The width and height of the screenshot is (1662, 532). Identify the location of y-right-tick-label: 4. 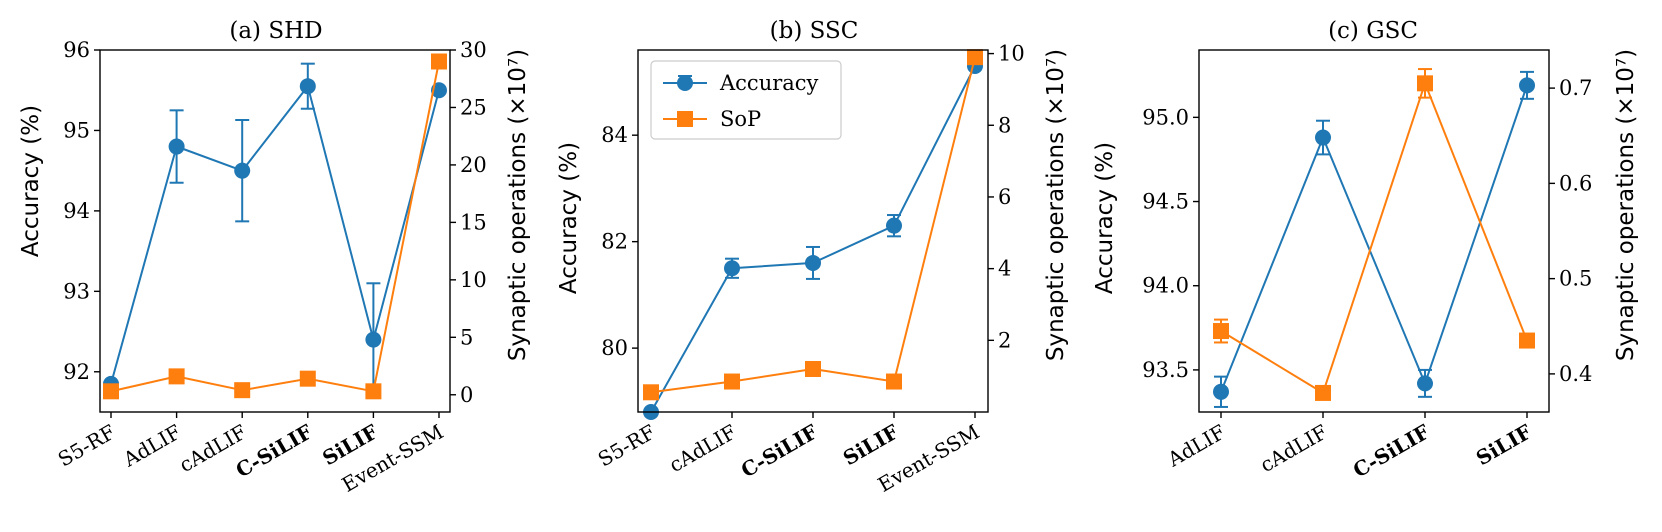
(1004, 269).